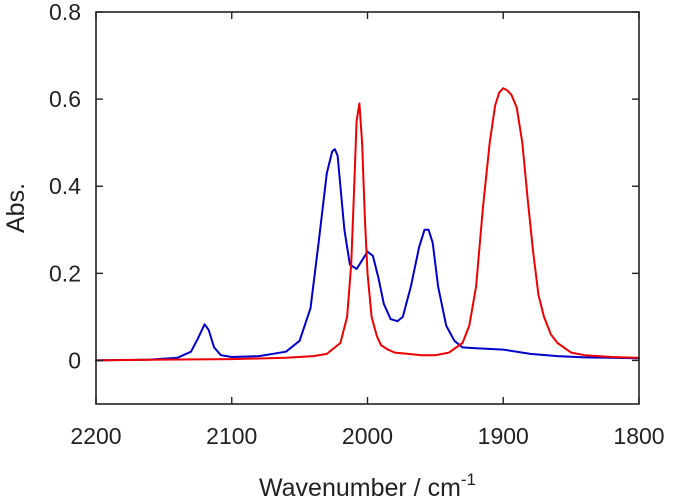 Image resolution: width=673 pixels, height=502 pixels. What do you see at coordinates (65, 99) in the screenshot?
I see `y-tick-label: 0.6` at bounding box center [65, 99].